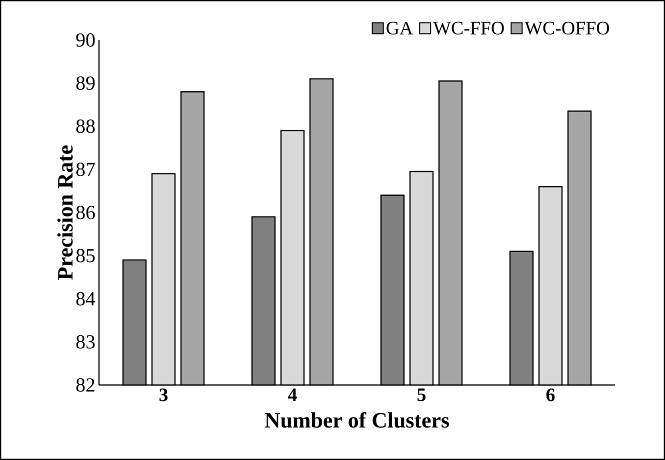  What do you see at coordinates (85, 40) in the screenshot?
I see `y-tick-label: 90` at bounding box center [85, 40].